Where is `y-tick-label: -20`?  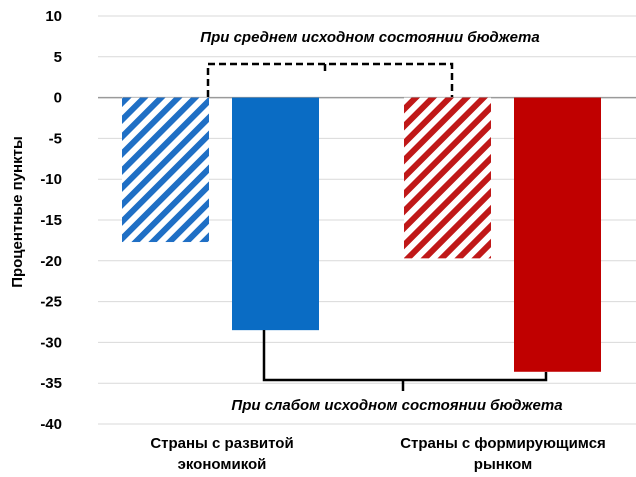
y-tick-label: -20 is located at coordinates (51, 261).